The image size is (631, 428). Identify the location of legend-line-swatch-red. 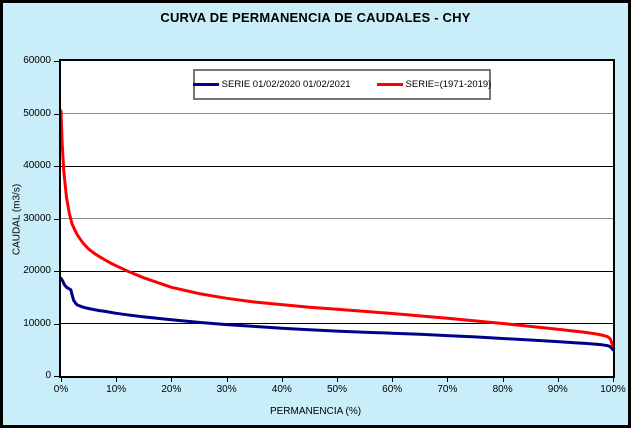
(389, 84).